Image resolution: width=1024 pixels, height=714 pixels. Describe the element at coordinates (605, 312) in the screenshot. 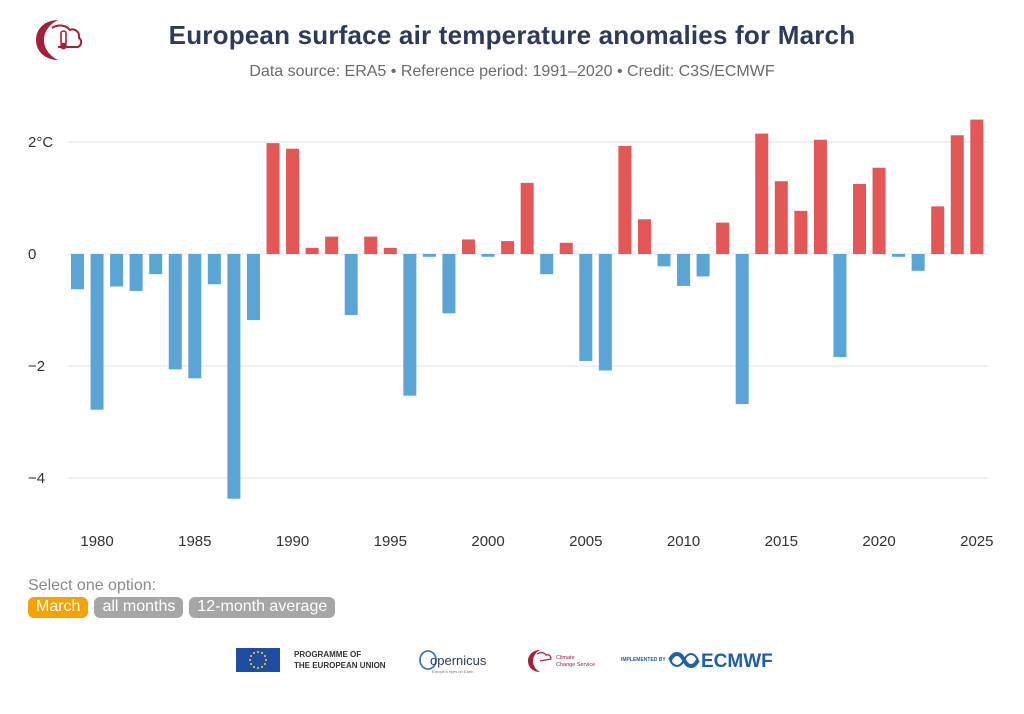

I see `bar-2006` at that location.